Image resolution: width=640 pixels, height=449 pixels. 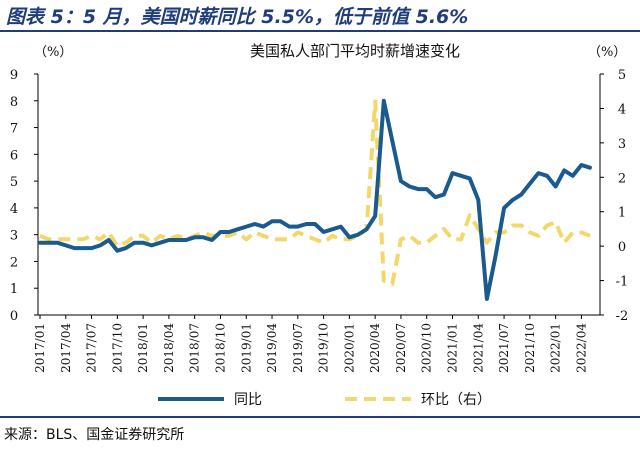 What do you see at coordinates (14, 262) in the screenshot?
I see `left-y-tick-label: 2` at bounding box center [14, 262].